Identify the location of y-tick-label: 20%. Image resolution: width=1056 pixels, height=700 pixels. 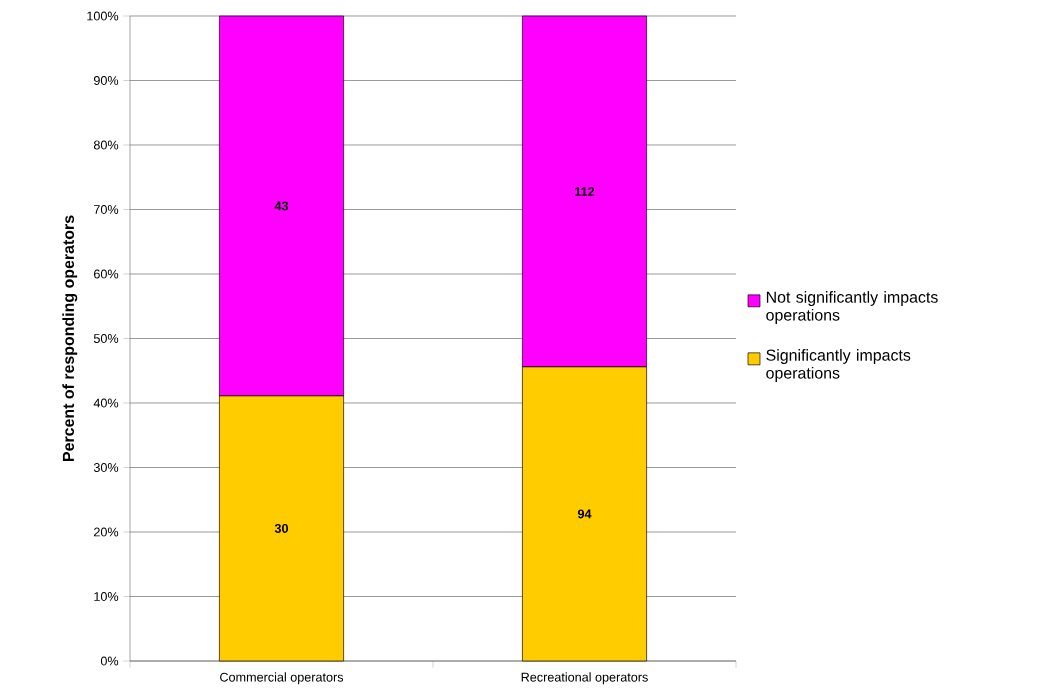
(106, 532).